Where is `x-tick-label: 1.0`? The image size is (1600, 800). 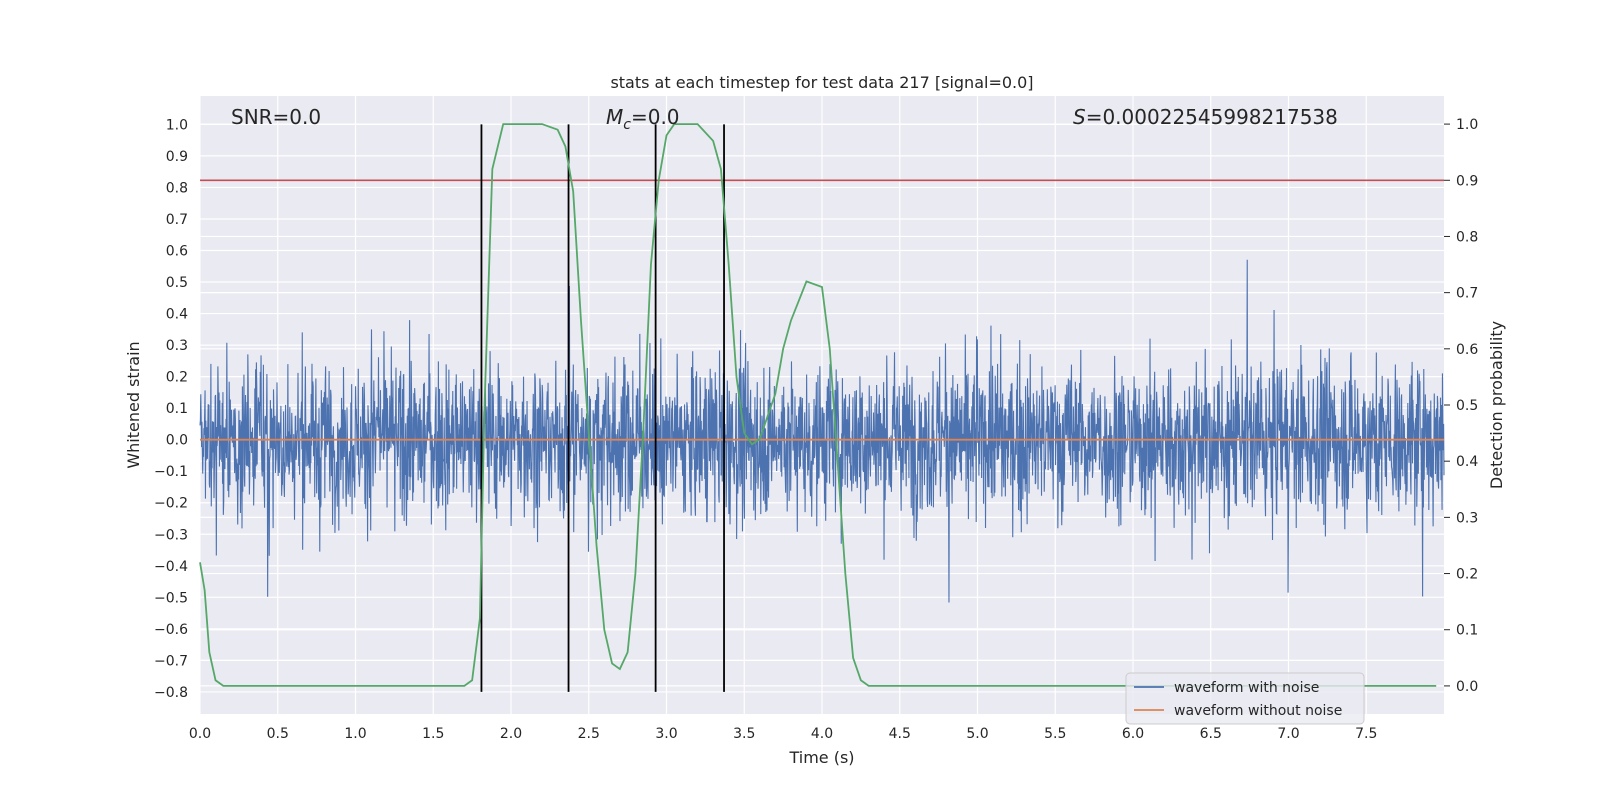
x-tick-label: 1.0 is located at coordinates (355, 734).